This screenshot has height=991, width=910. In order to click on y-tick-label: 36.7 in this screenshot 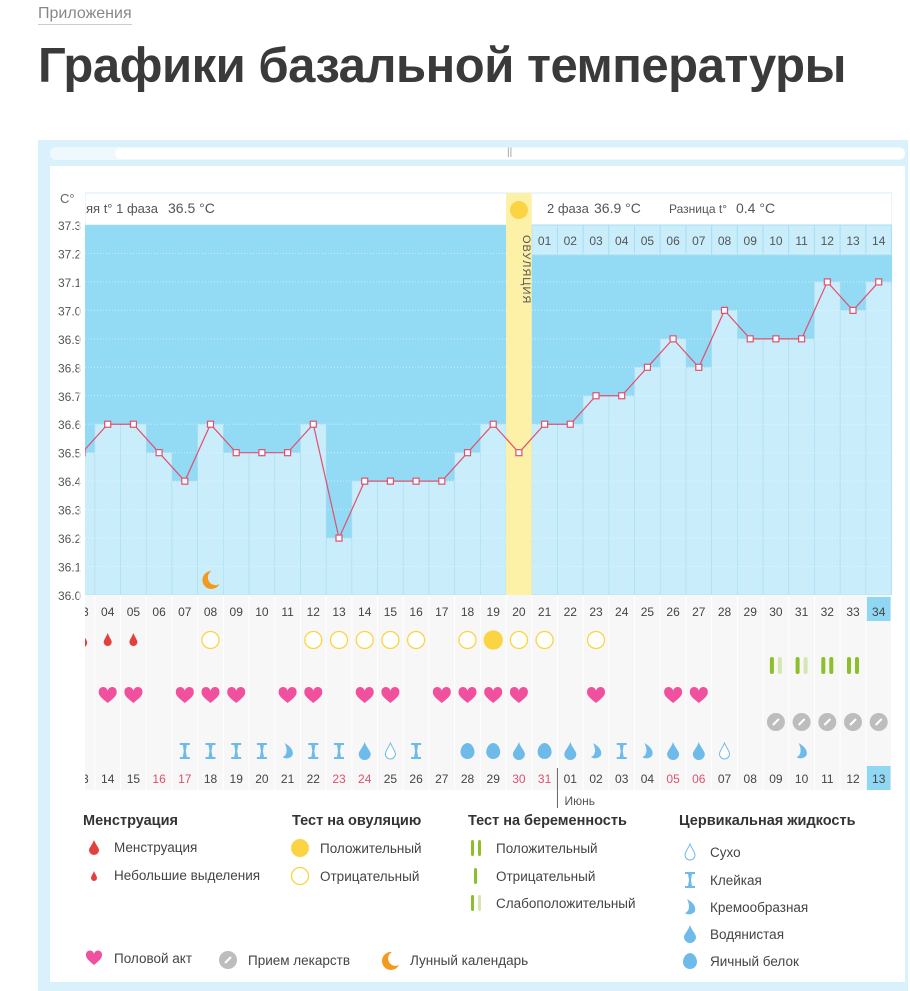, I will do `click(70, 397)`.